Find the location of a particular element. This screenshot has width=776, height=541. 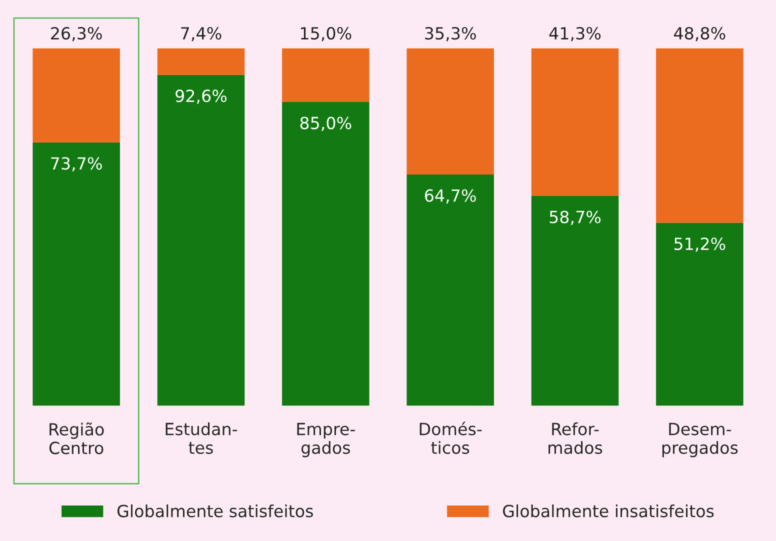

data-label: 7,4% is located at coordinates (201, 34).